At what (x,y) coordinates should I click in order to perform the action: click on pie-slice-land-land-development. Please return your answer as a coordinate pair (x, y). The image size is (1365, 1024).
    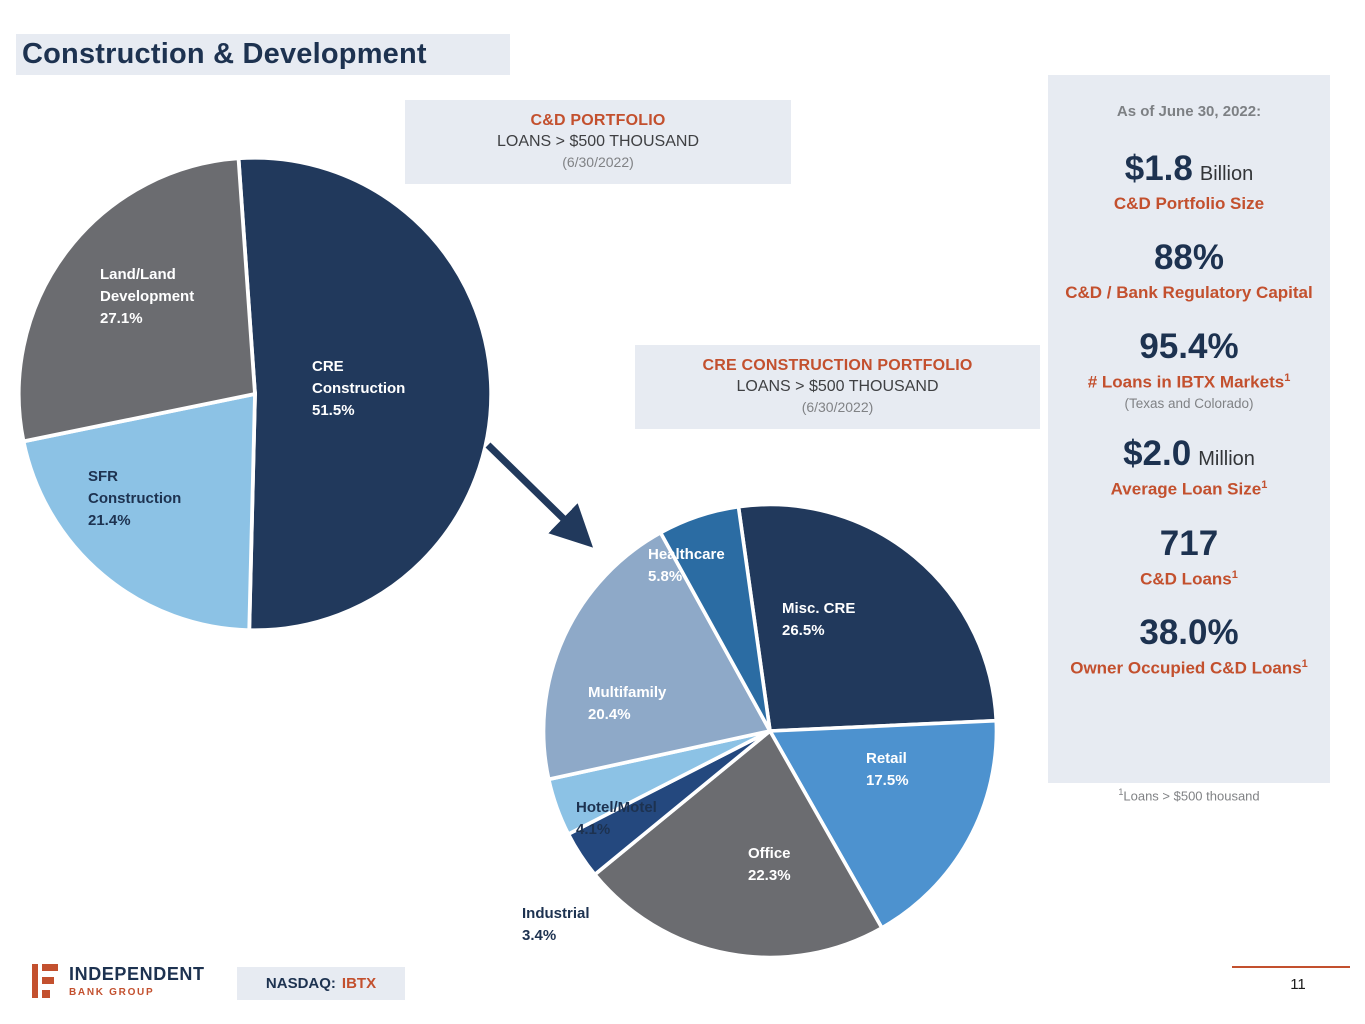
    Looking at the image, I should click on (137, 300).